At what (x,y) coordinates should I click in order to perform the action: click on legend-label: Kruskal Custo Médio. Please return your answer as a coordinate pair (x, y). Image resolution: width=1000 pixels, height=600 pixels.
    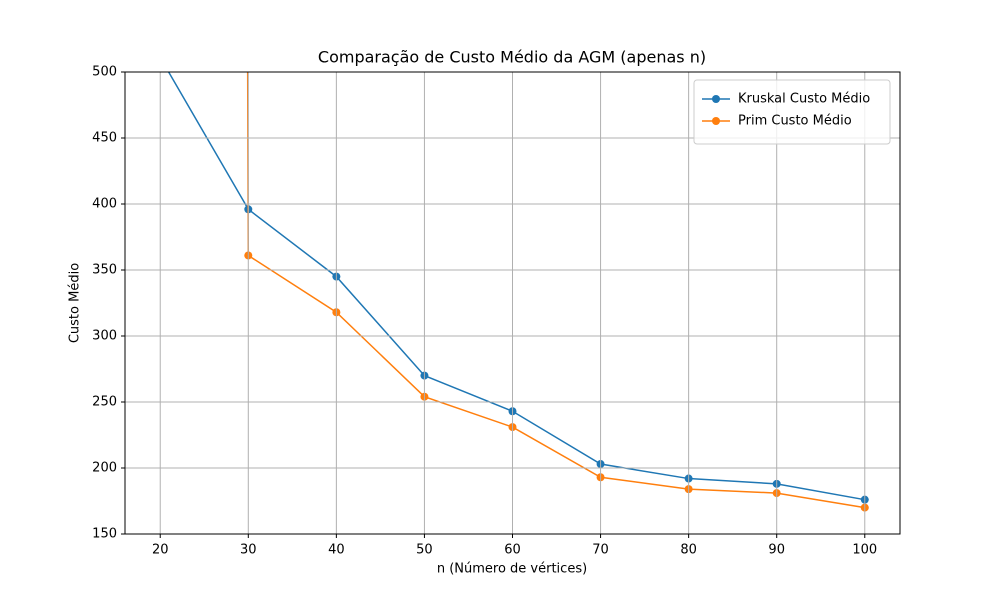
    Looking at the image, I should click on (804, 99).